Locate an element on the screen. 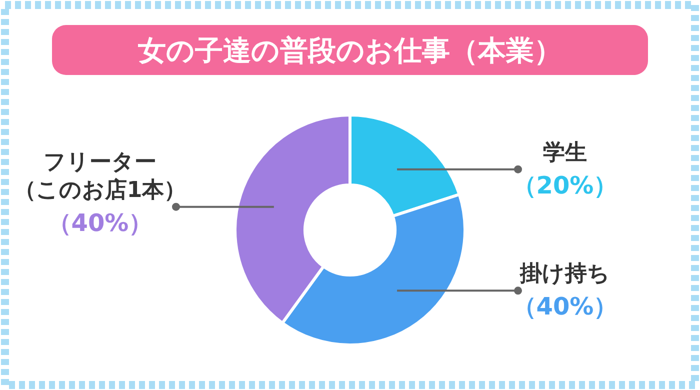 This screenshot has height=390, width=700. slice-label: 掛け持ち is located at coordinates (564, 274).